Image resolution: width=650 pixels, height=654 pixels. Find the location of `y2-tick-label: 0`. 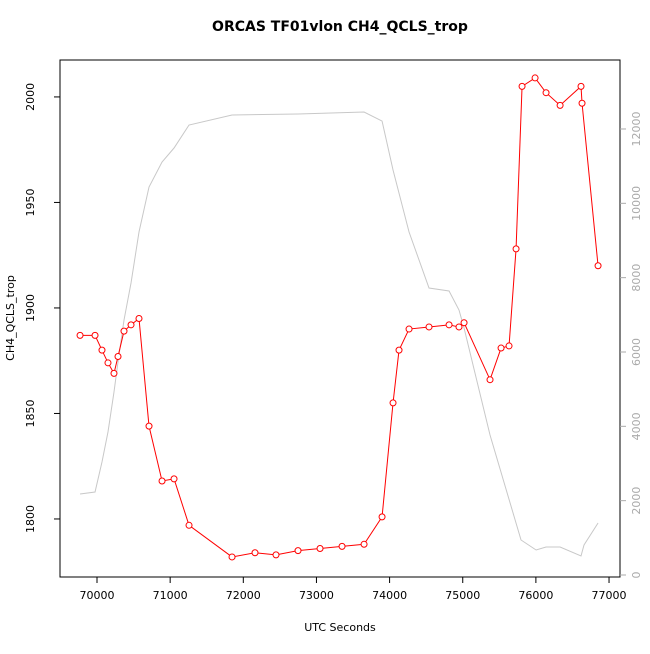

y2-tick-label: 0 is located at coordinates (636, 574).